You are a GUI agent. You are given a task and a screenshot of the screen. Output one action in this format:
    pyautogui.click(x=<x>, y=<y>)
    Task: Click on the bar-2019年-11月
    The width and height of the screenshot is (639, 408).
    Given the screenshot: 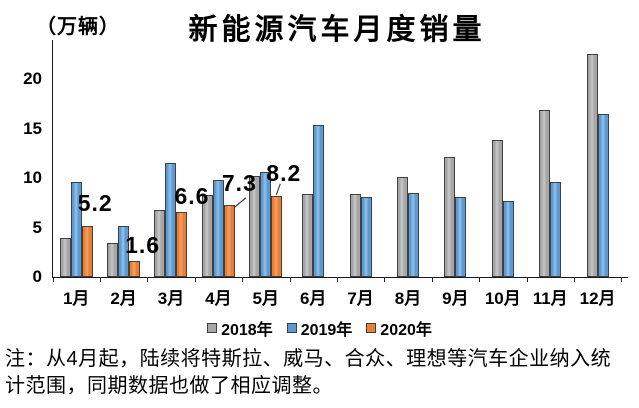 What is the action you would take?
    pyautogui.click(x=556, y=229)
    